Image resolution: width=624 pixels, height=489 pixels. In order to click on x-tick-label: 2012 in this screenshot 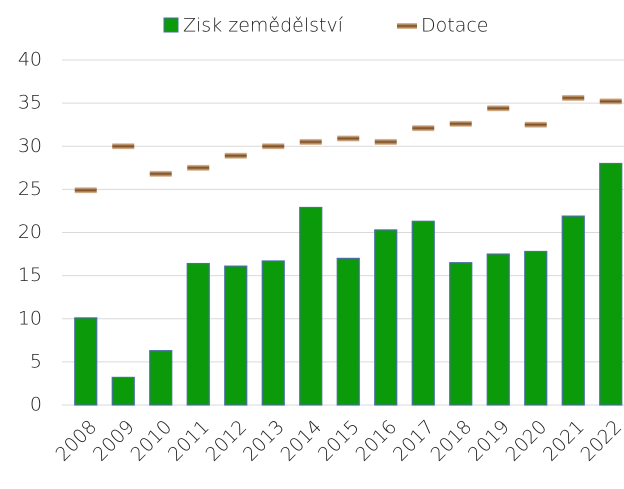, I will do `click(226, 441)`.